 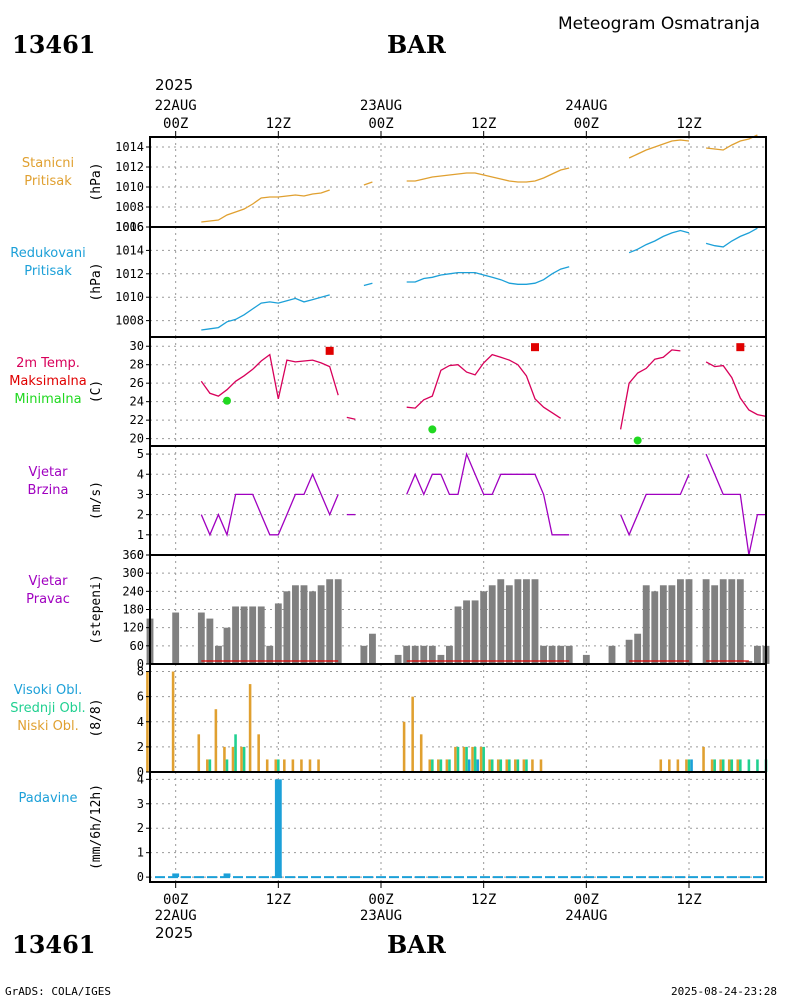 I want to click on y-tick-label: 360, so click(x=133, y=555).